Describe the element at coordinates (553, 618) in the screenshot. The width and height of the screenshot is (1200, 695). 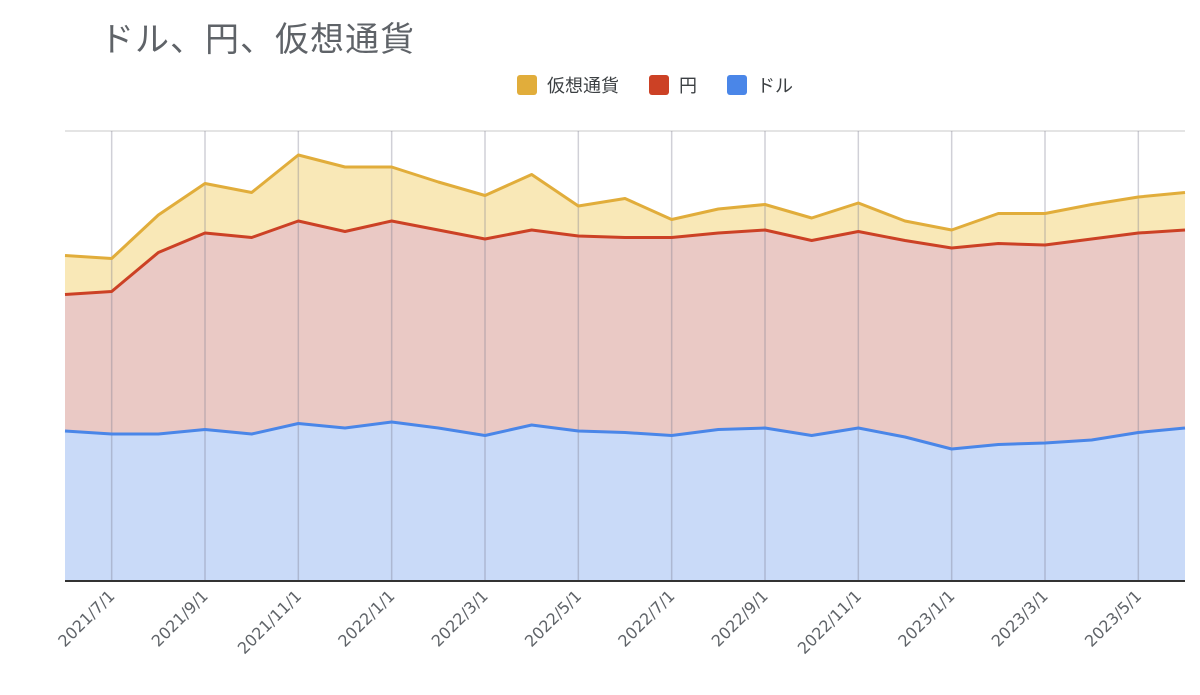
I see `x-tick-label: 2022/5/1` at that location.